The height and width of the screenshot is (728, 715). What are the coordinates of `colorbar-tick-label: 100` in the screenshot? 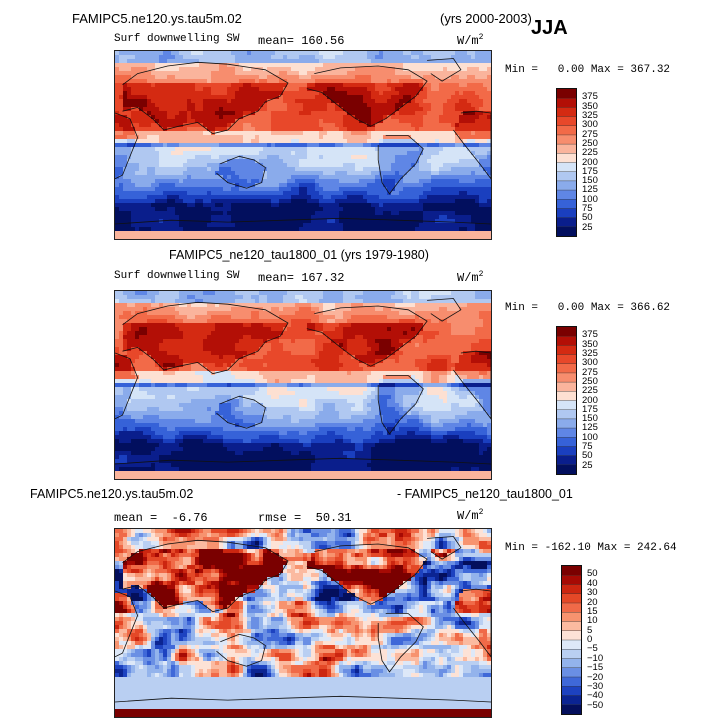 It's located at (590, 199).